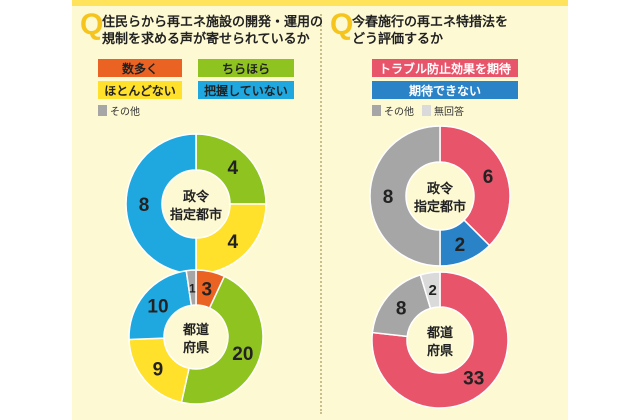 The height and width of the screenshot is (420, 640). Describe the element at coordinates (213, 31) in the screenshot. I see `left-question-text: 住民らから再エネ施設の開発・運用の 規制を求める声が寄せられているか` at that location.